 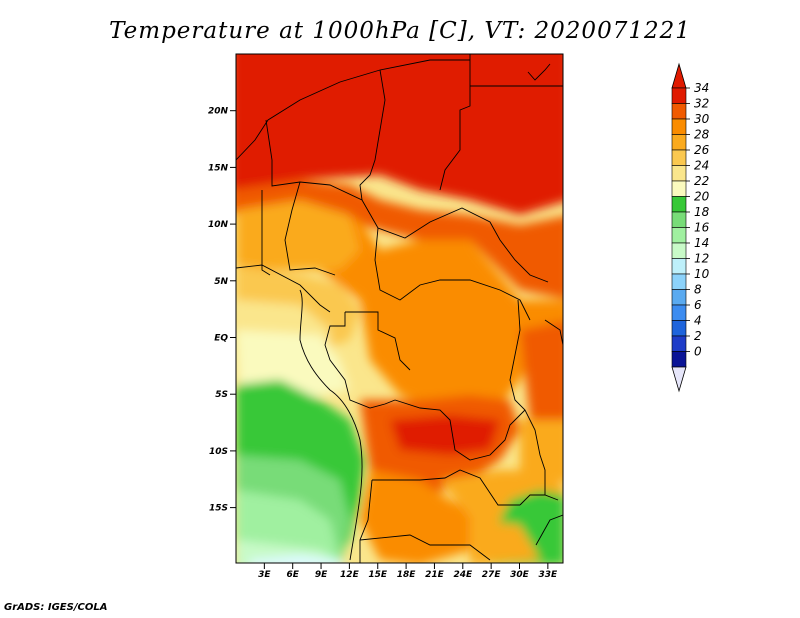 I want to click on x-tick-label: 6E, so click(x=292, y=575).